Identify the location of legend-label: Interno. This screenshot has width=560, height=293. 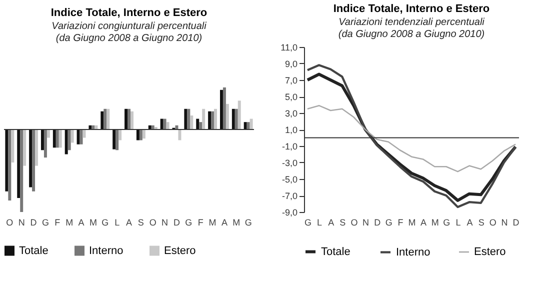
(106, 250).